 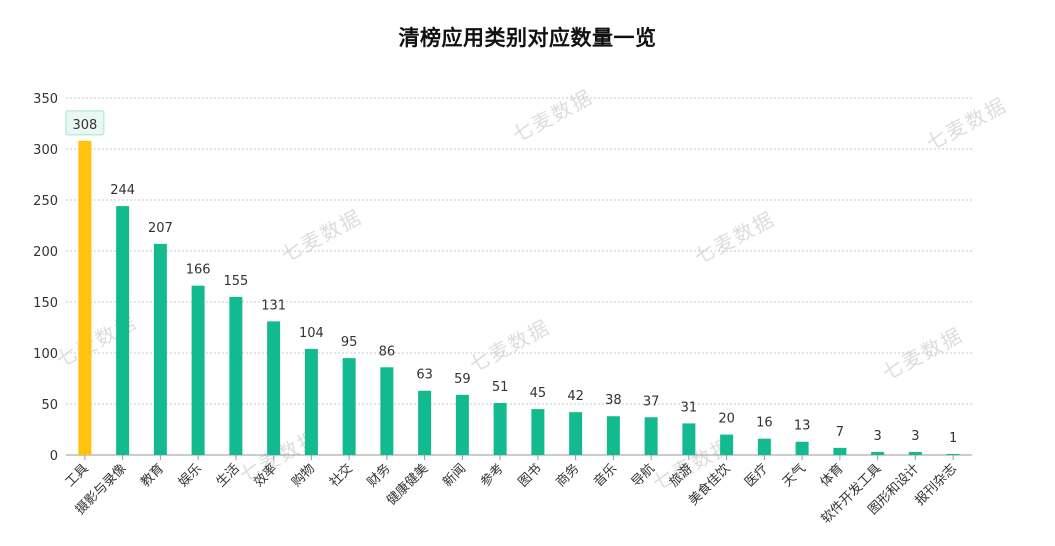 I want to click on x-tick-label: 医疗, so click(x=756, y=475).